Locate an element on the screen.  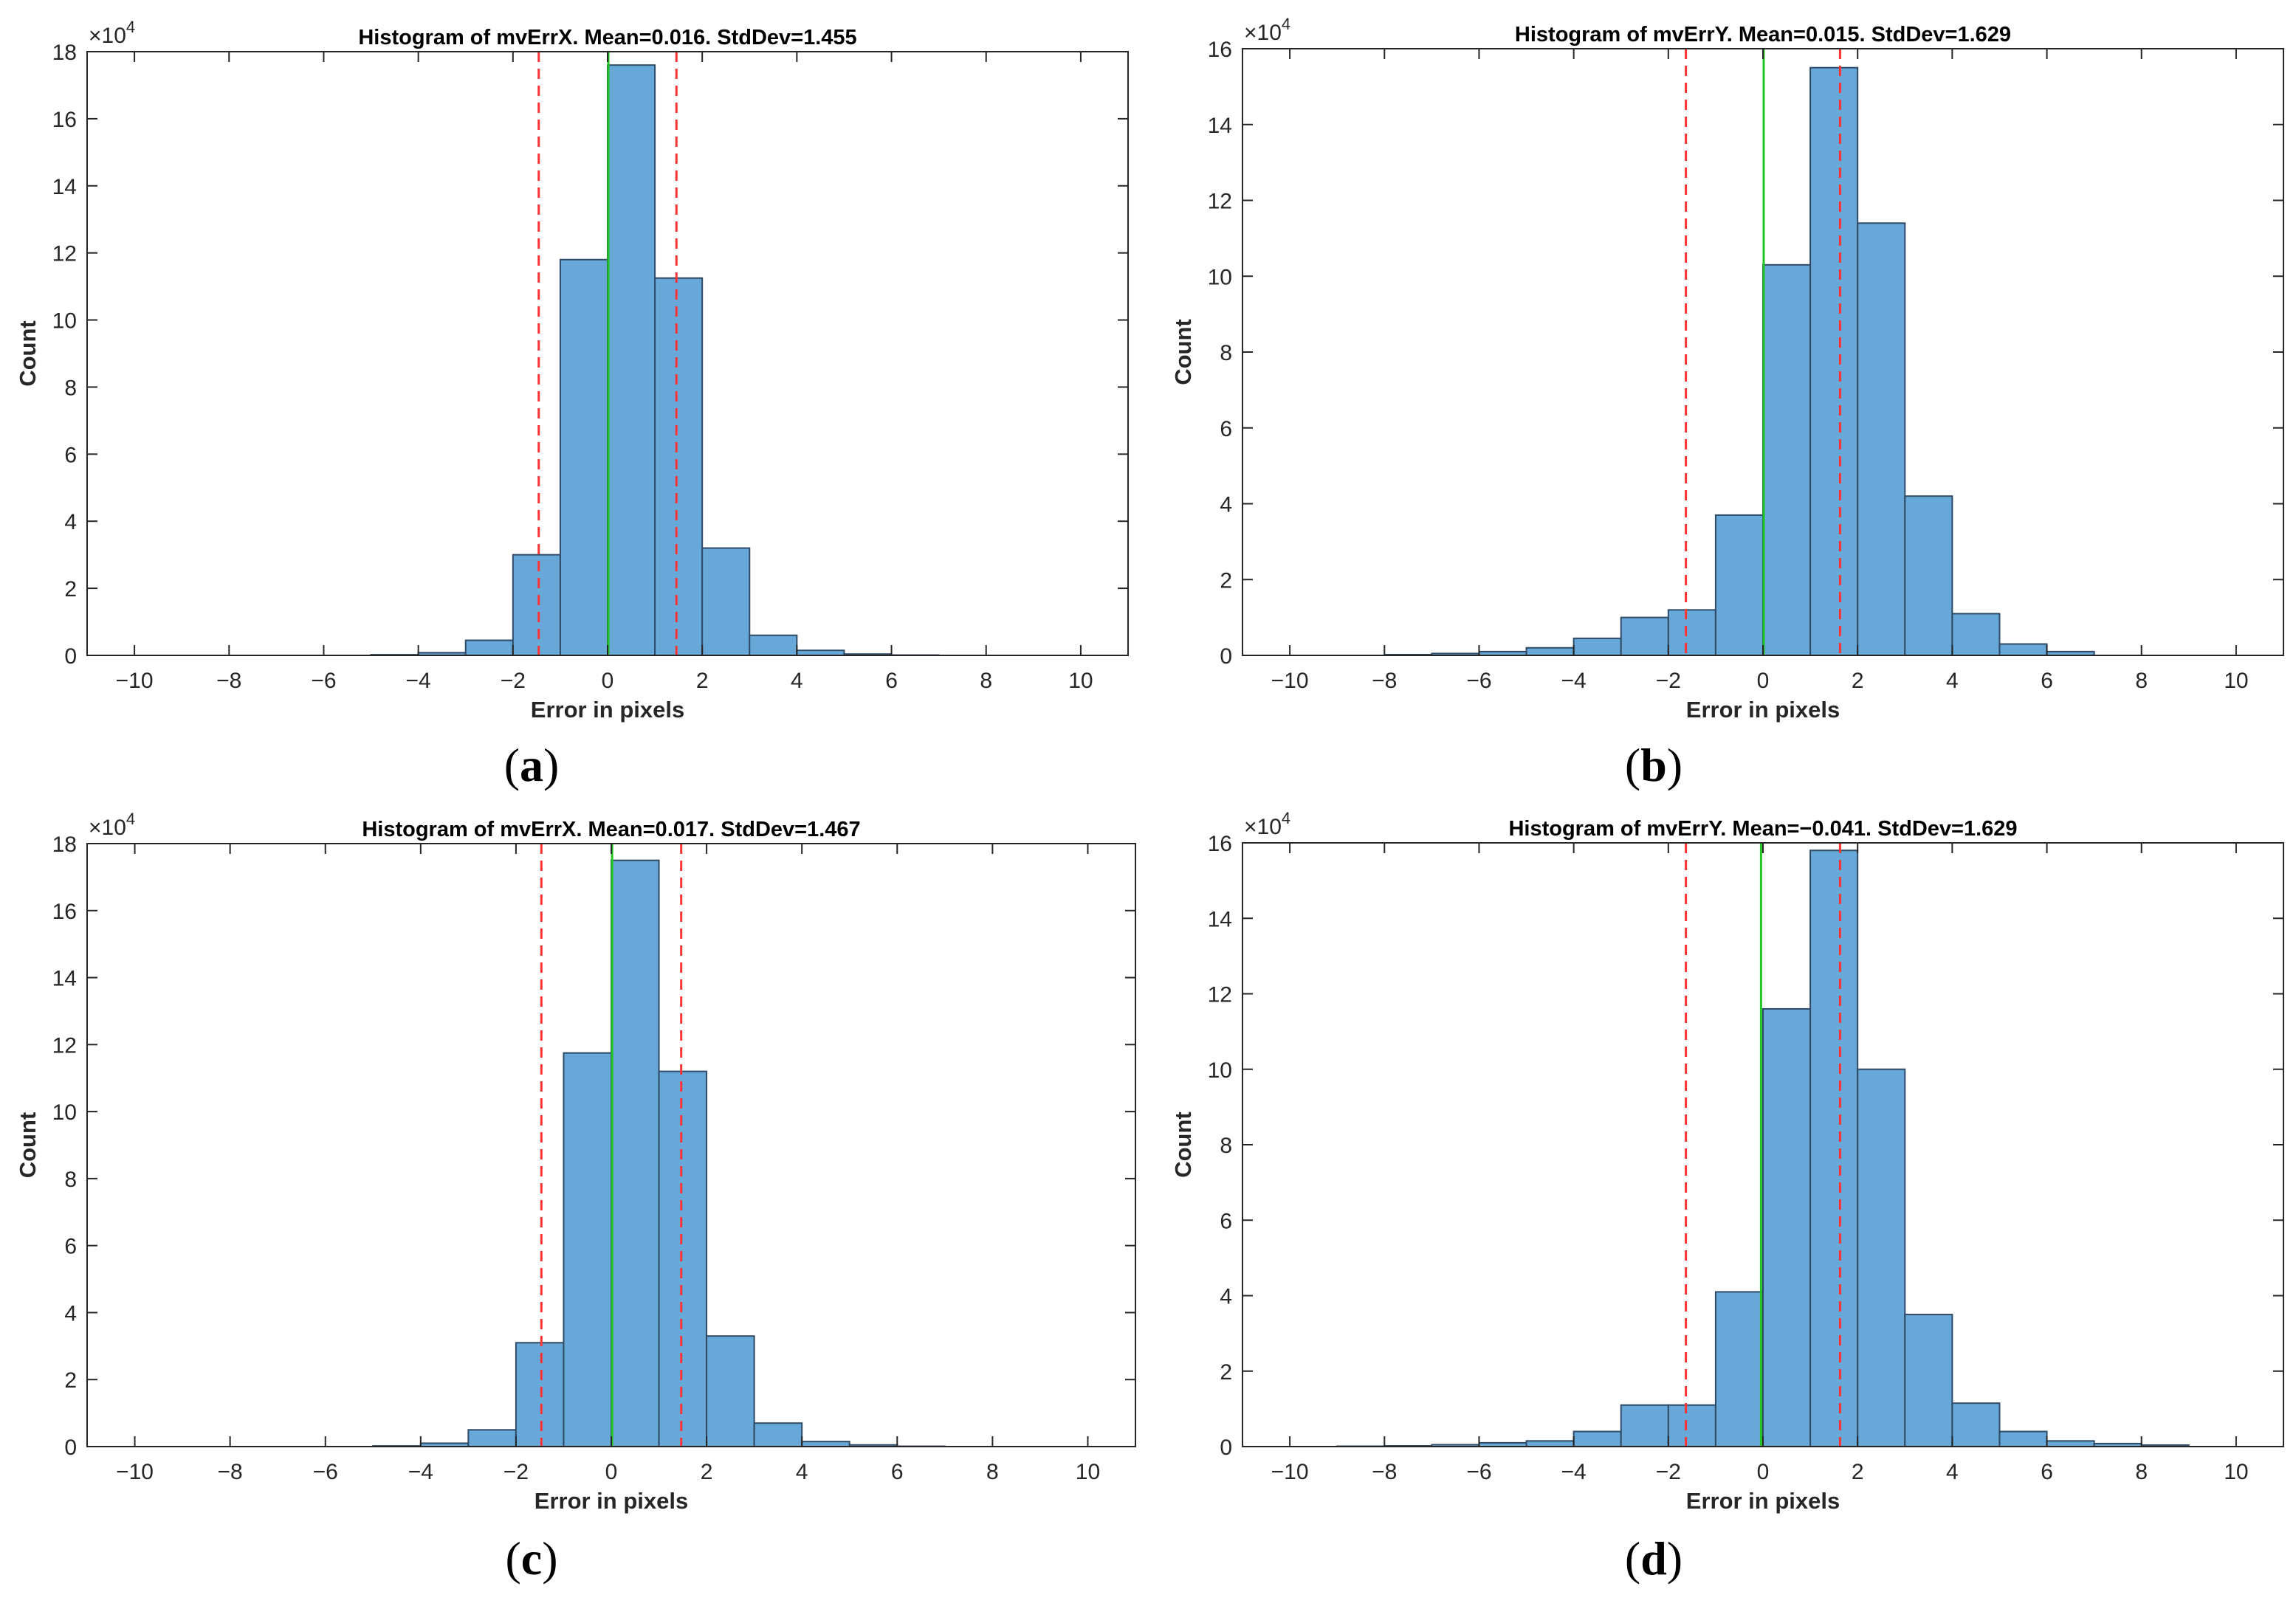
caption-a: (a) is located at coordinates (532, 765).